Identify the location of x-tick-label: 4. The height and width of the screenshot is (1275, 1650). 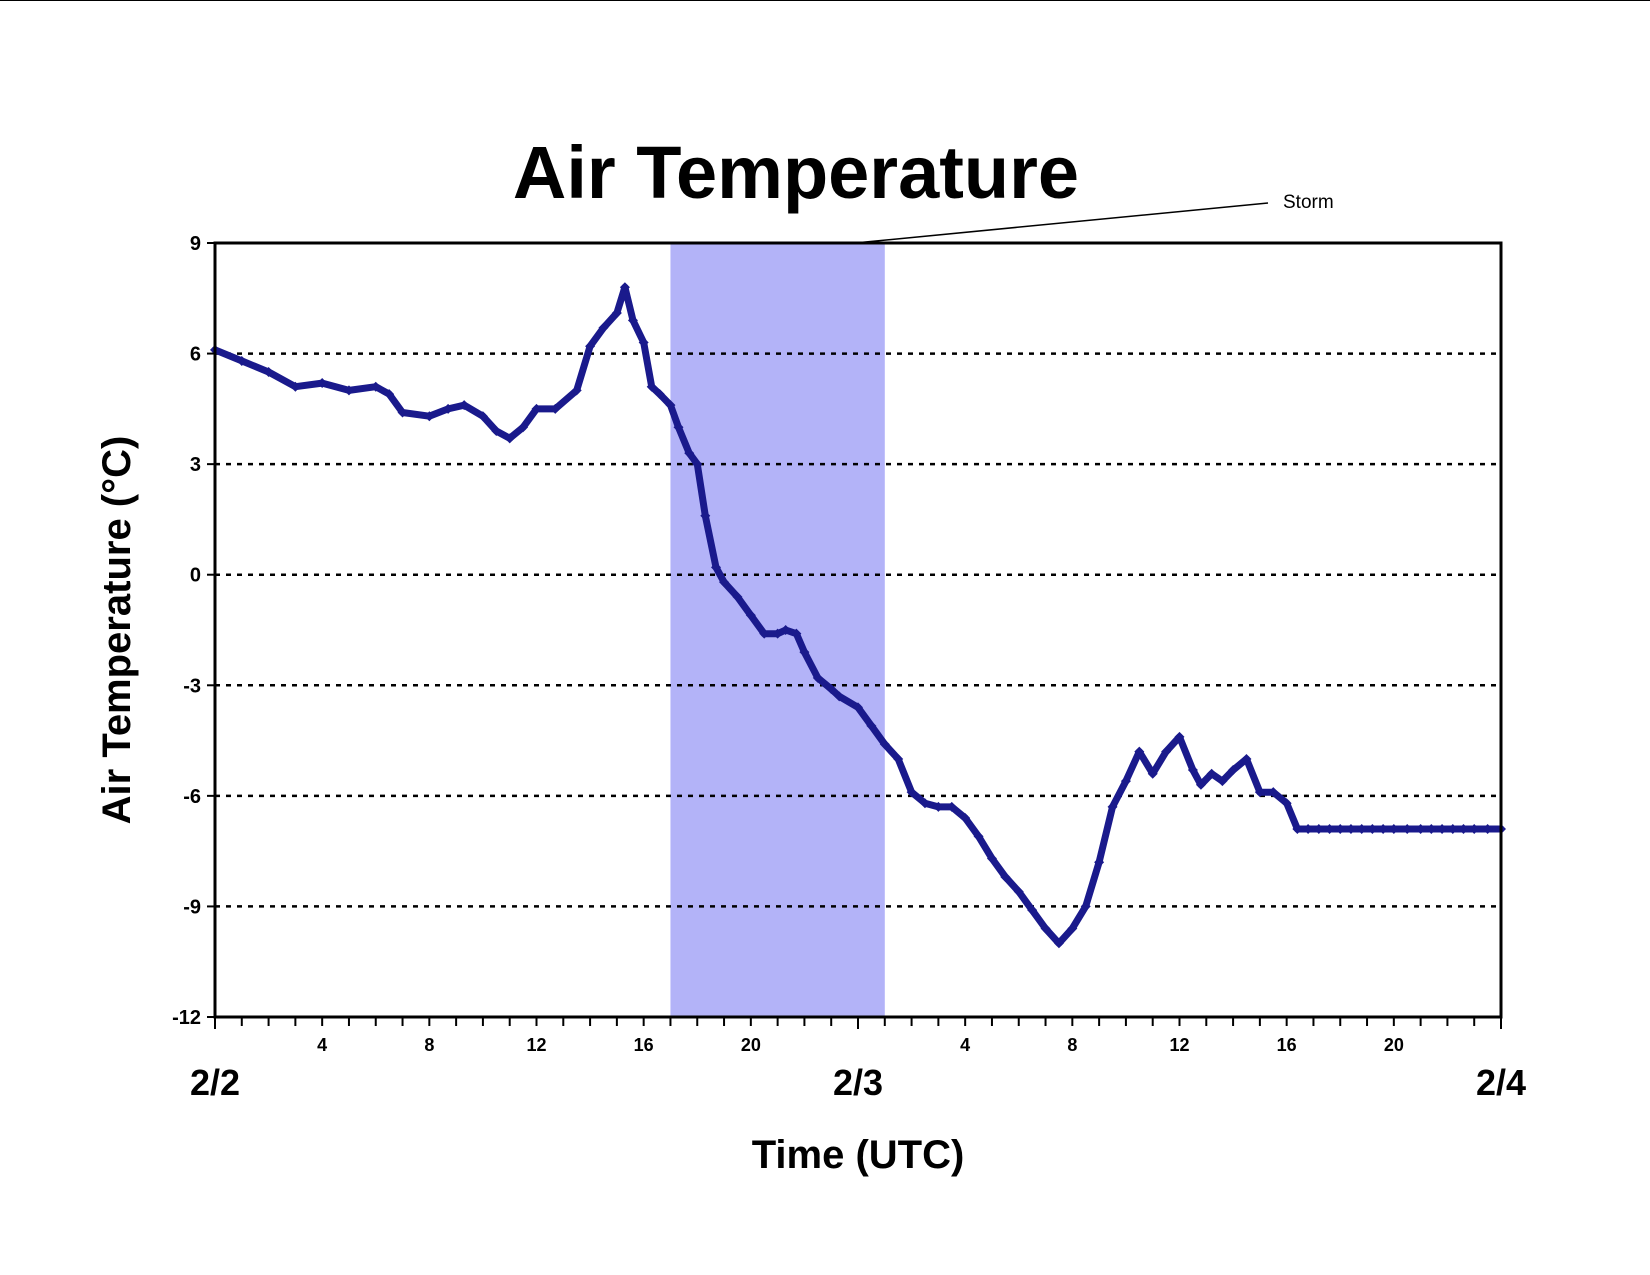
(965, 1045).